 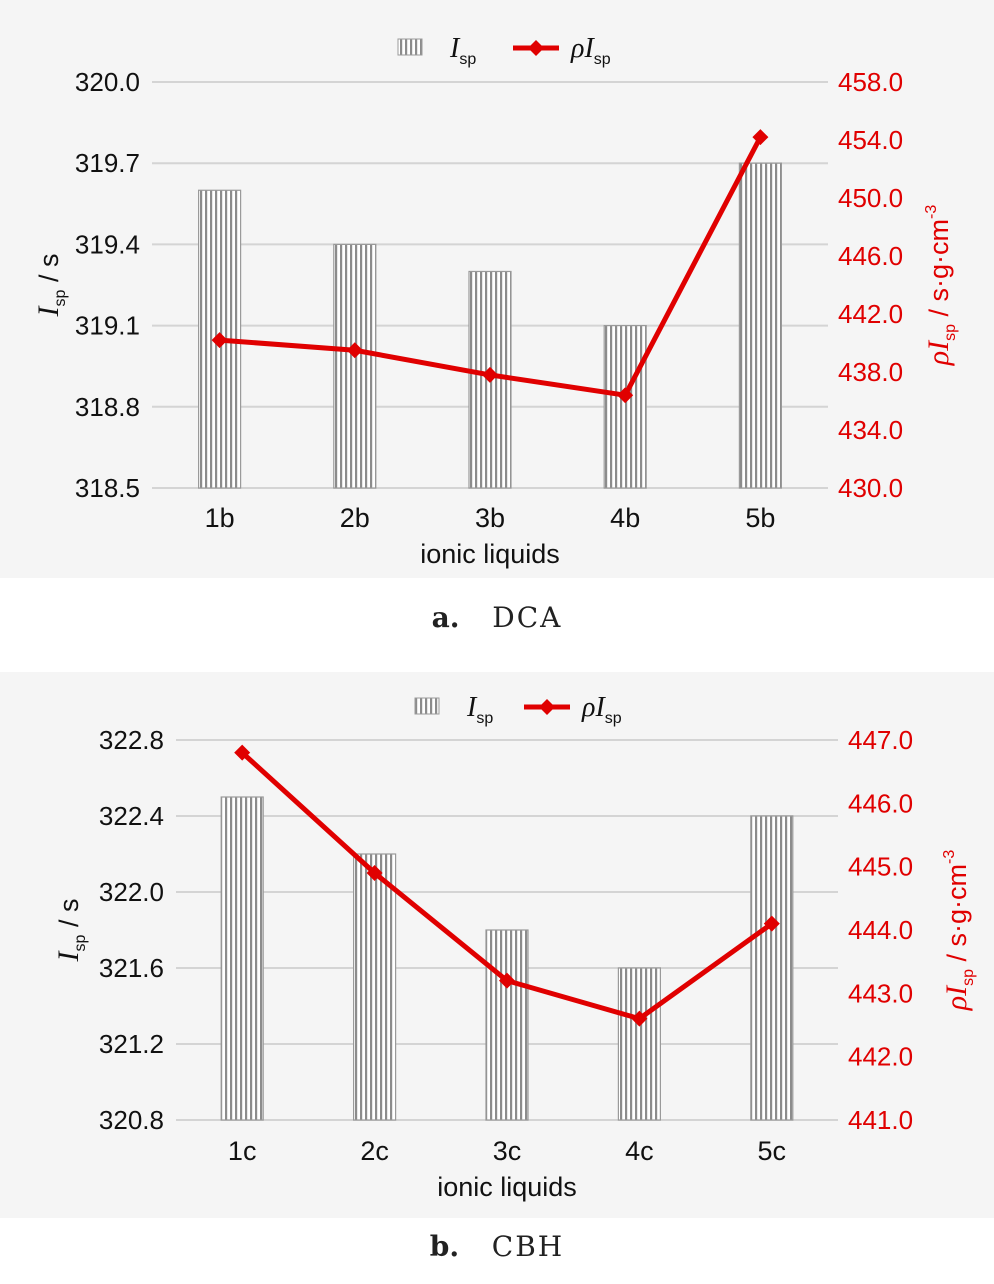 I want to click on x-tick-label: 2c, so click(x=374, y=1151).